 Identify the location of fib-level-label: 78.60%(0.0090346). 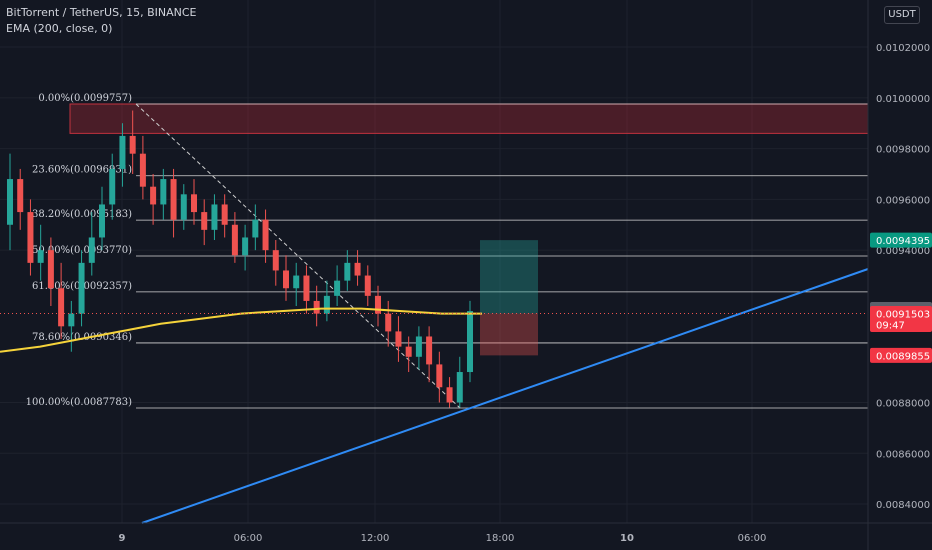
(82, 337).